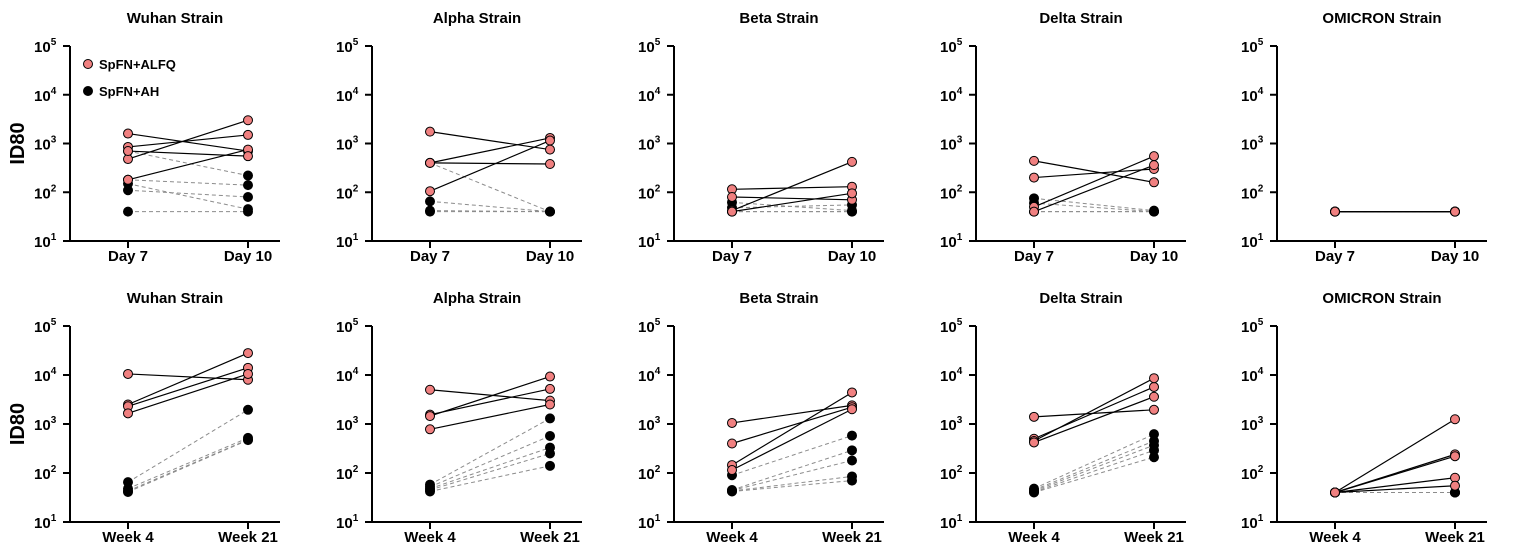 The image size is (1535, 552). Describe the element at coordinates (129, 78) in the screenshot. I see `legend: SpFN+ALFQ SpFN+AH` at that location.